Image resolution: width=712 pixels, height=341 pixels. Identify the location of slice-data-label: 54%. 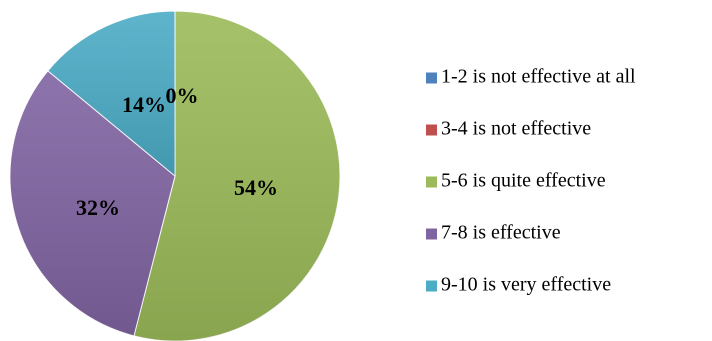
(256, 187).